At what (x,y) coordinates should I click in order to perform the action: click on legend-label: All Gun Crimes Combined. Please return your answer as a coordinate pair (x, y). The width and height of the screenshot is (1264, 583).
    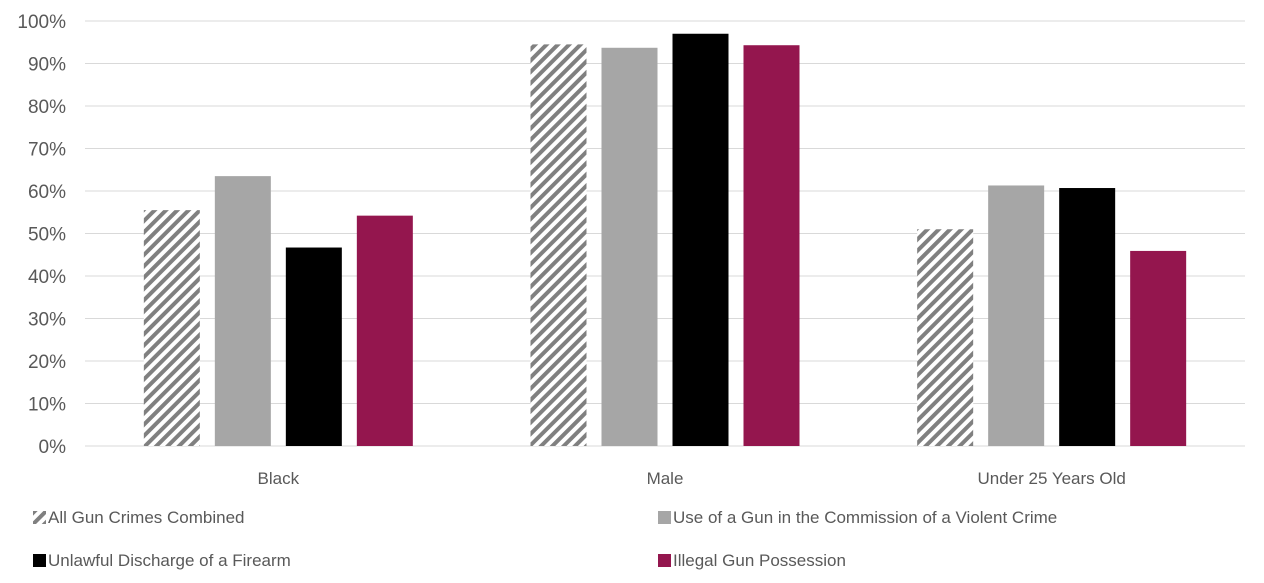
    Looking at the image, I should click on (146, 517).